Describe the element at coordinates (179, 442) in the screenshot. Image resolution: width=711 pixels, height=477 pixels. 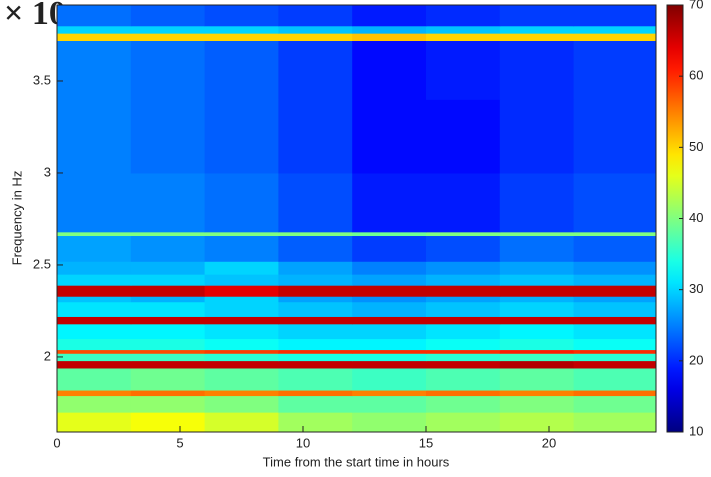
I see `x-tick-label: 5` at that location.